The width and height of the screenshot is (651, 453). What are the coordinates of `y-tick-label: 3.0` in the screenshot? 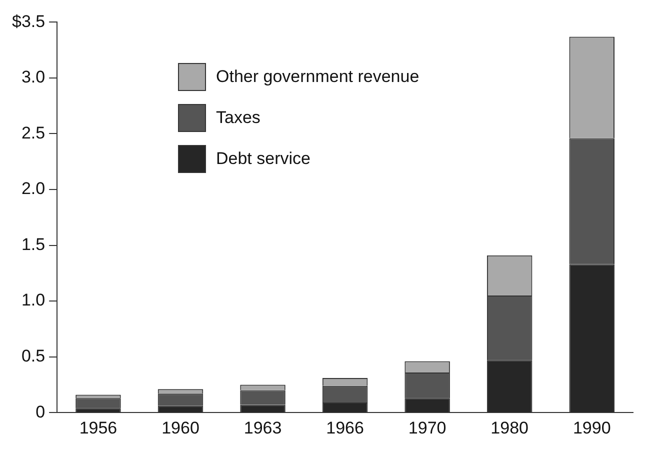 It's located at (33, 77).